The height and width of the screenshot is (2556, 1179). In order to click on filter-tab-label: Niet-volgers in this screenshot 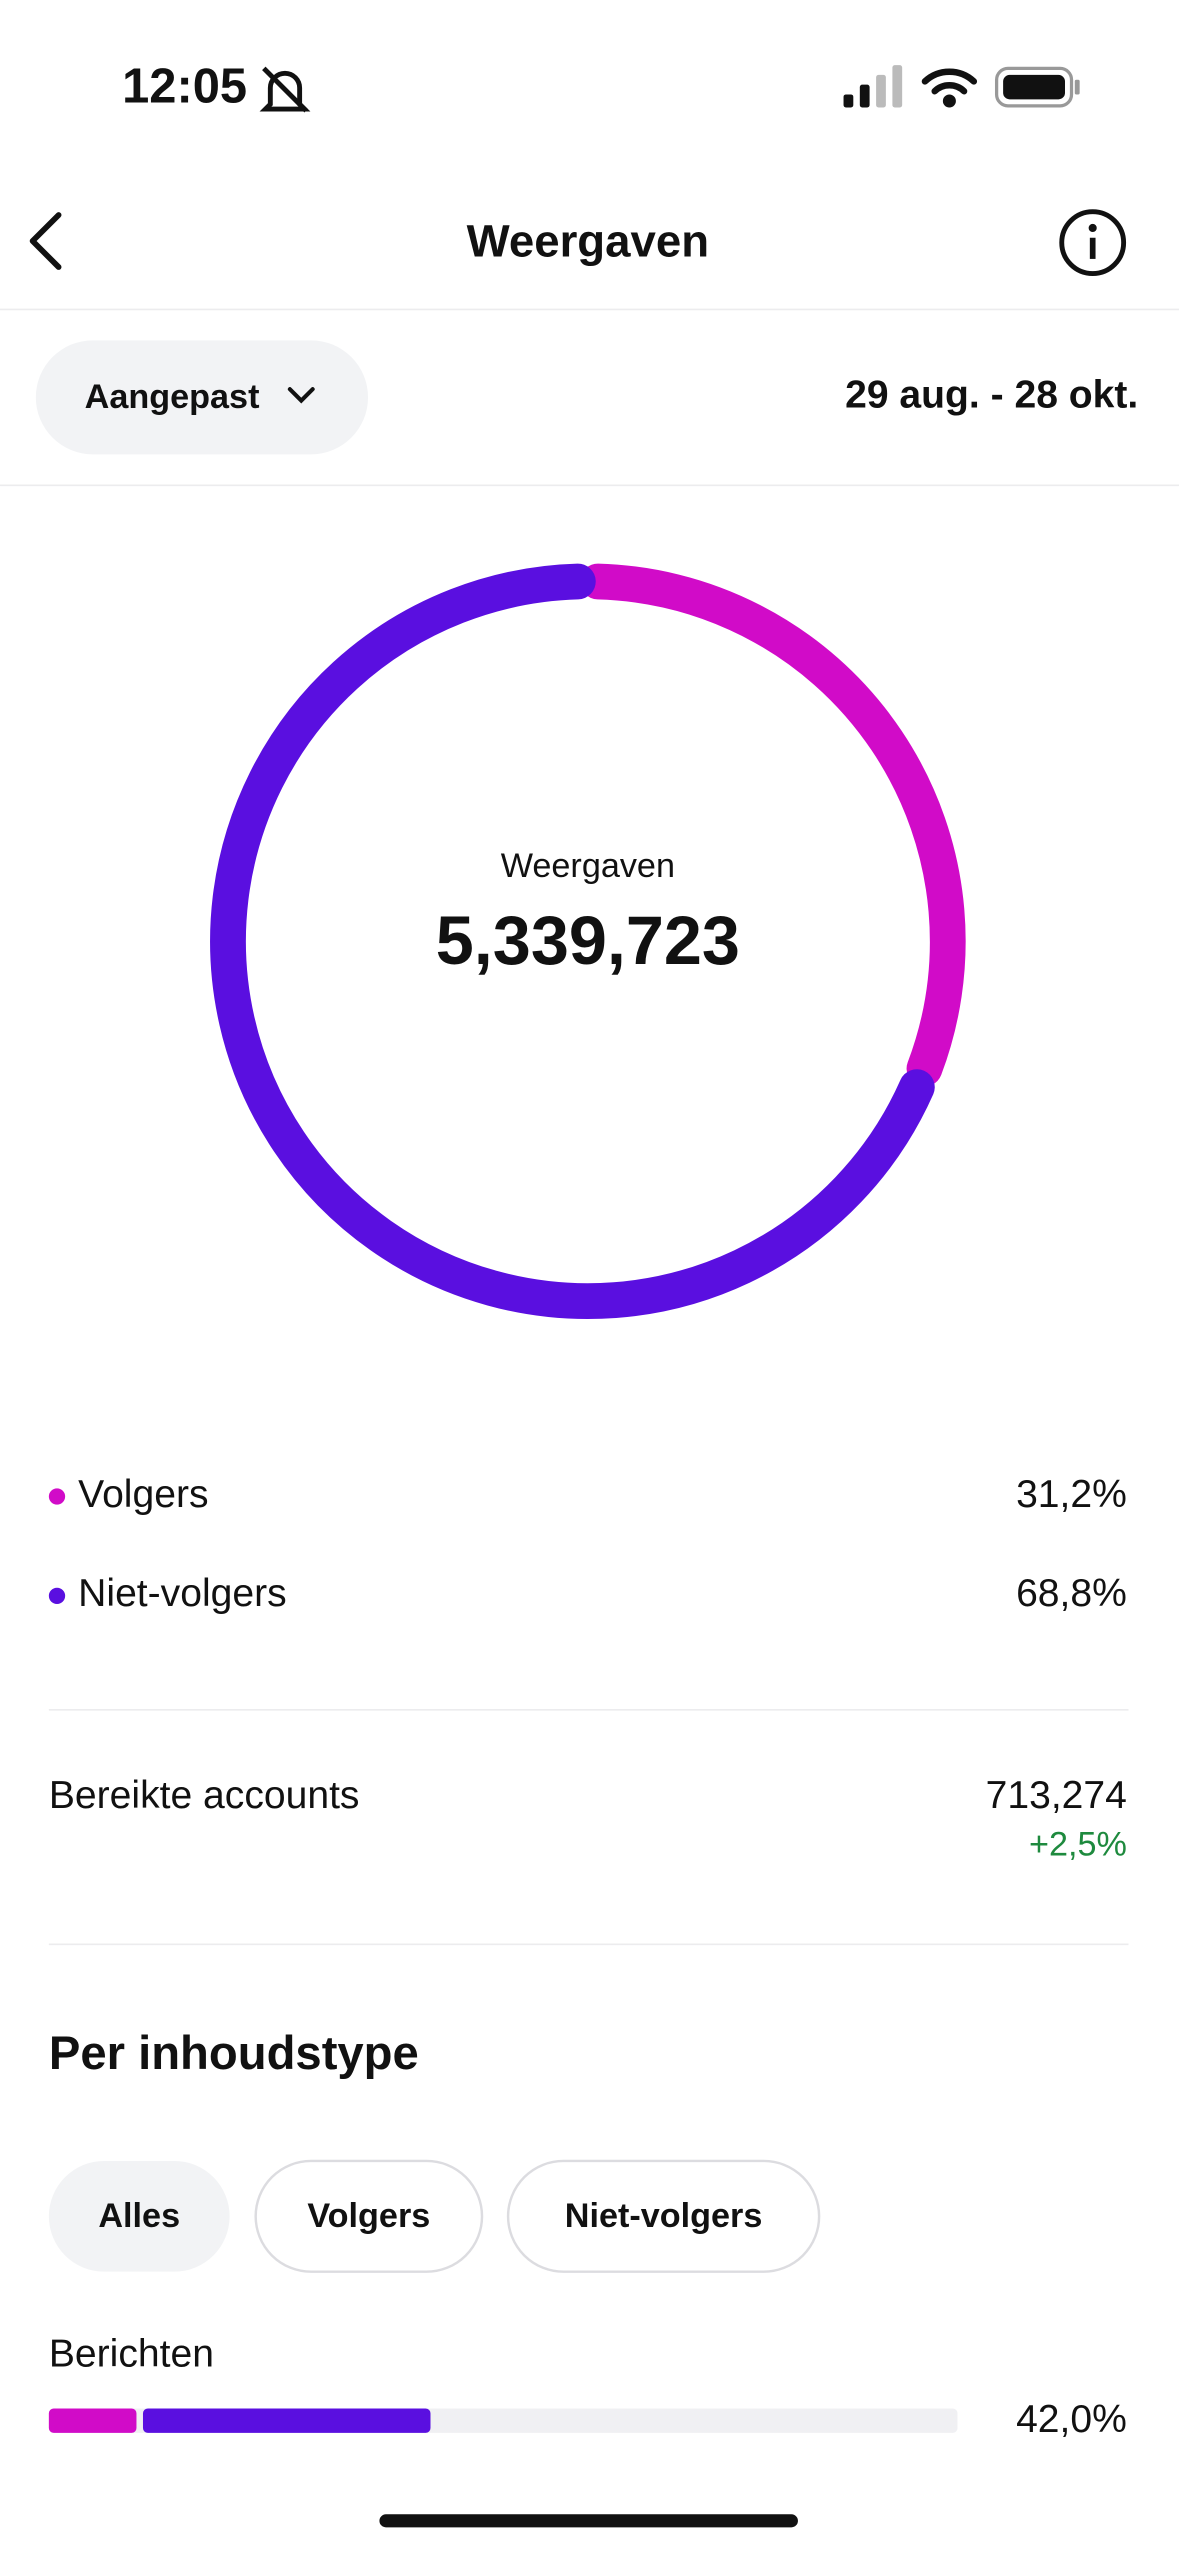, I will do `click(664, 2216)`.